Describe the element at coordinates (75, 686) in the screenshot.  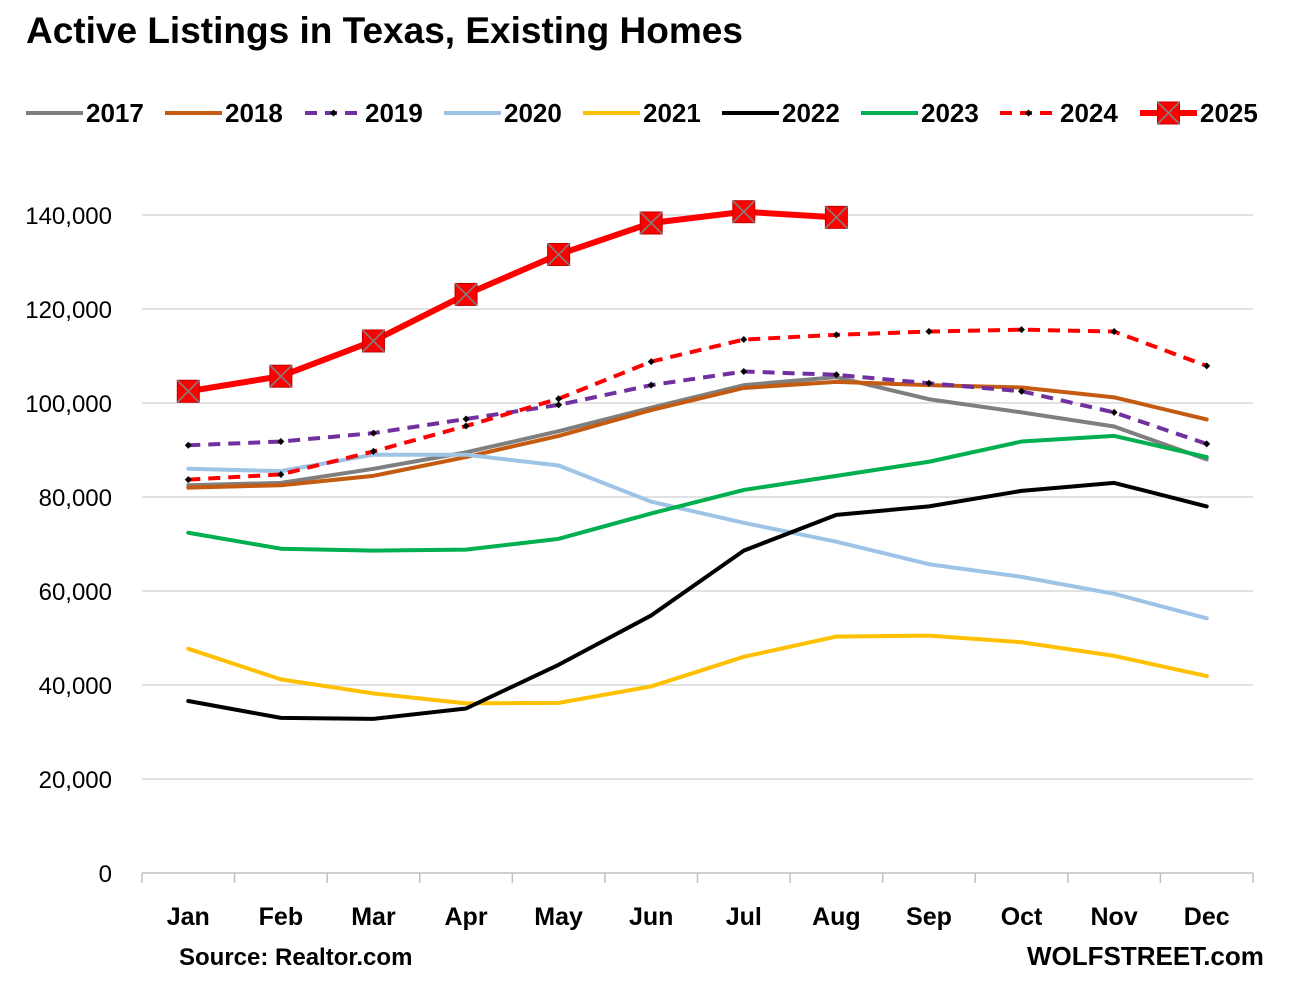
I see `y-tick-label: 40,000` at that location.